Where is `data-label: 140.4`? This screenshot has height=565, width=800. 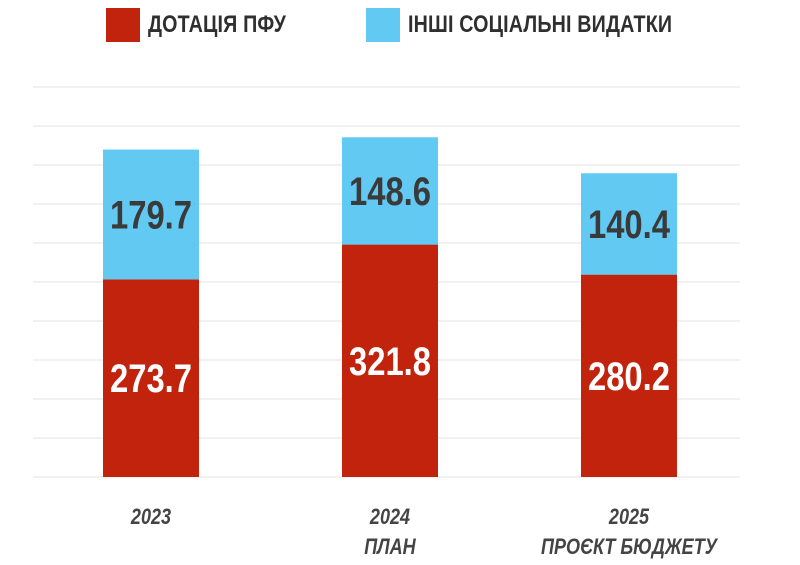
data-label: 140.4 is located at coordinates (629, 224).